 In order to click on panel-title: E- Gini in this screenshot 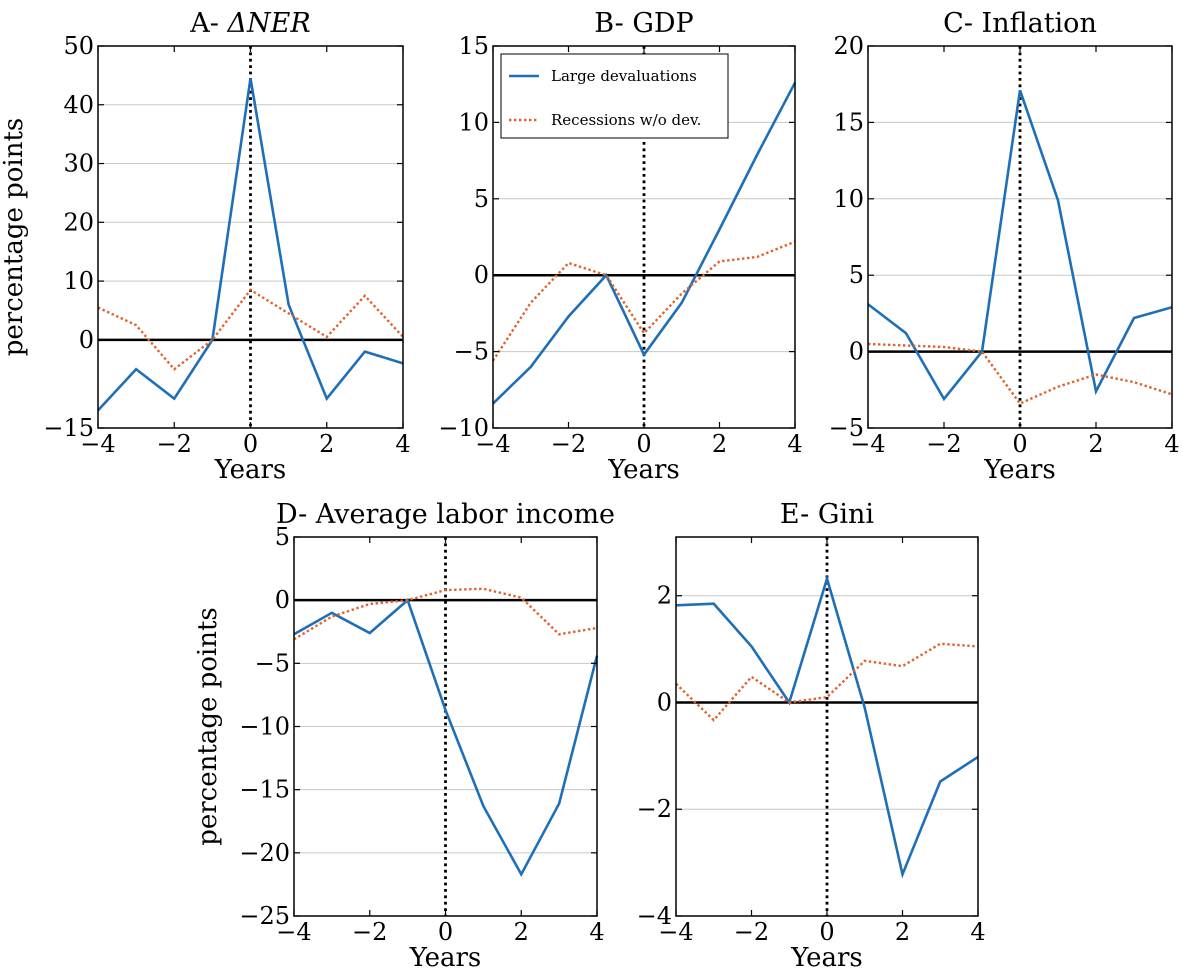, I will do `click(827, 514)`.